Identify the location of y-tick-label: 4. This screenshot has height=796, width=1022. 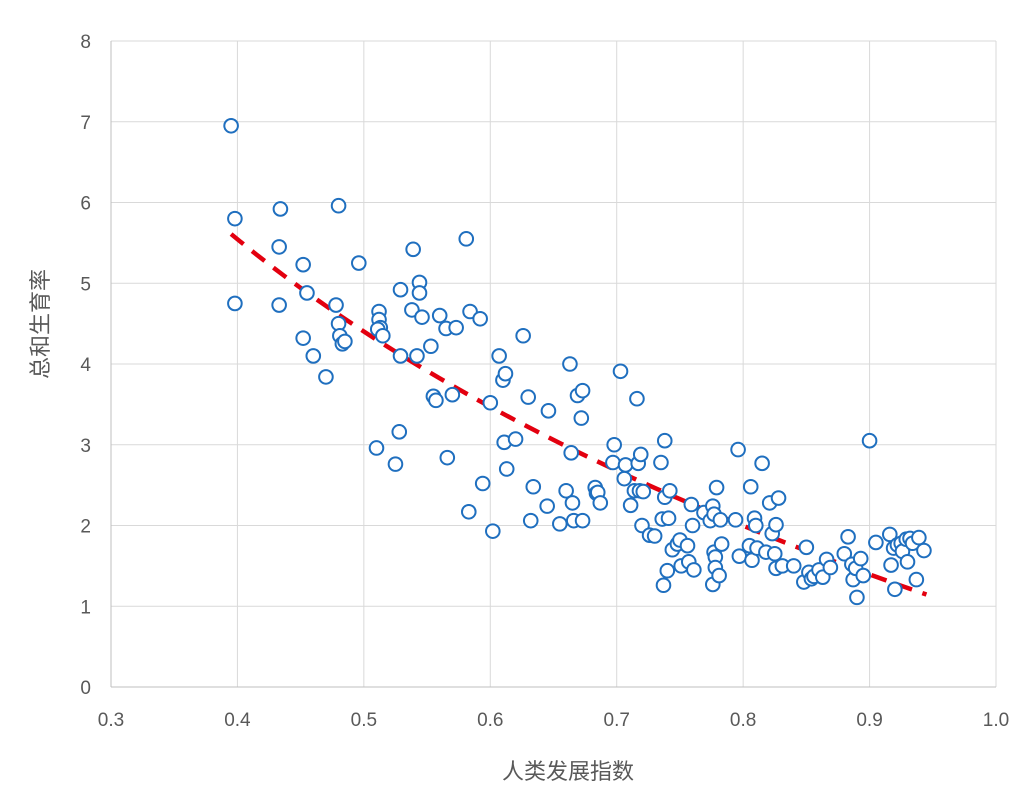
(85, 365).